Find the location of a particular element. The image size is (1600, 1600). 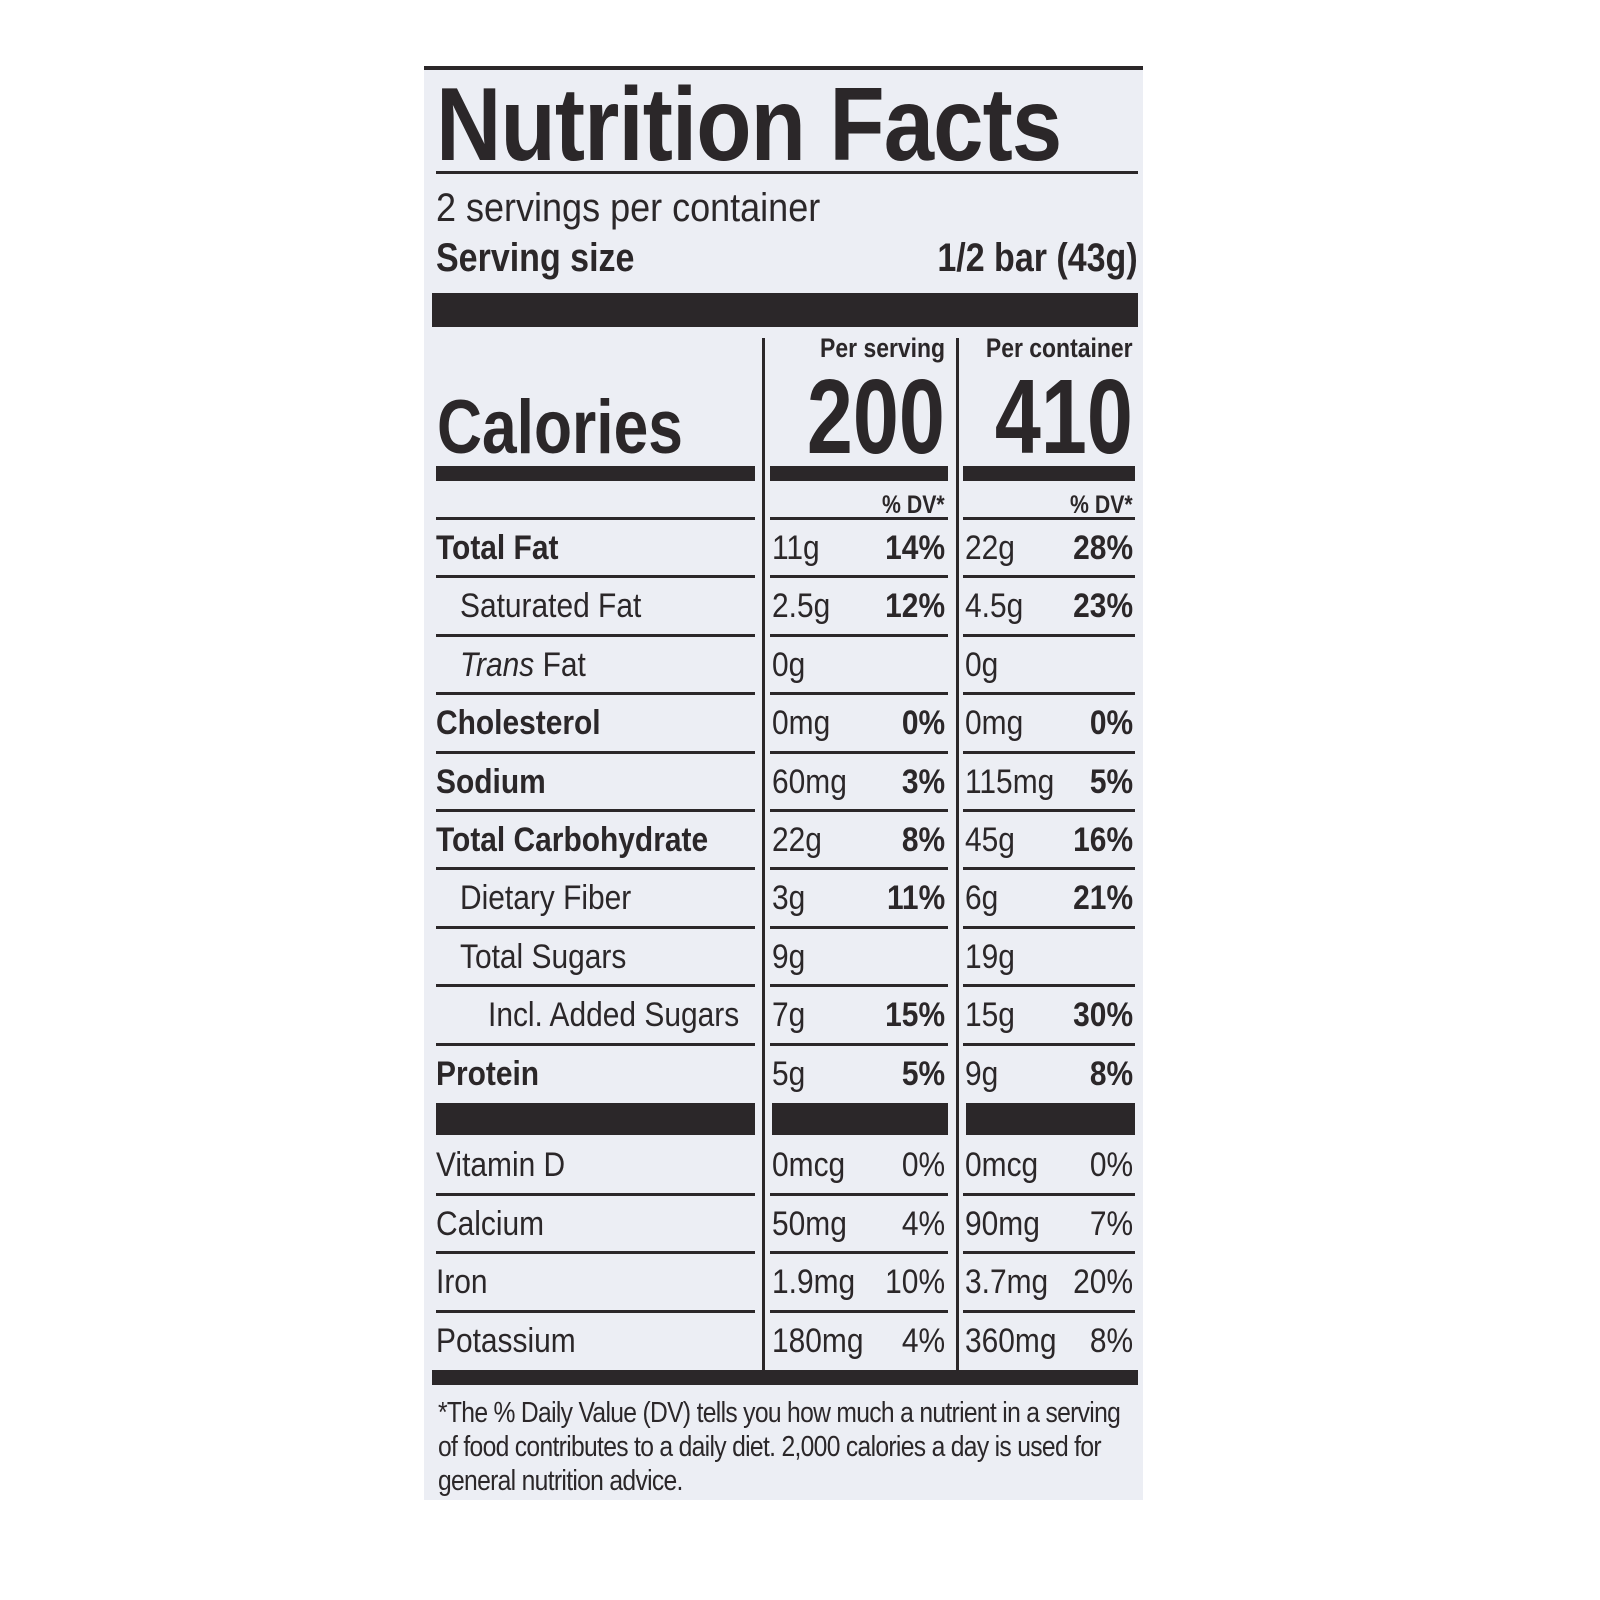

dv-per-serving: 3% is located at coordinates (920, 782).